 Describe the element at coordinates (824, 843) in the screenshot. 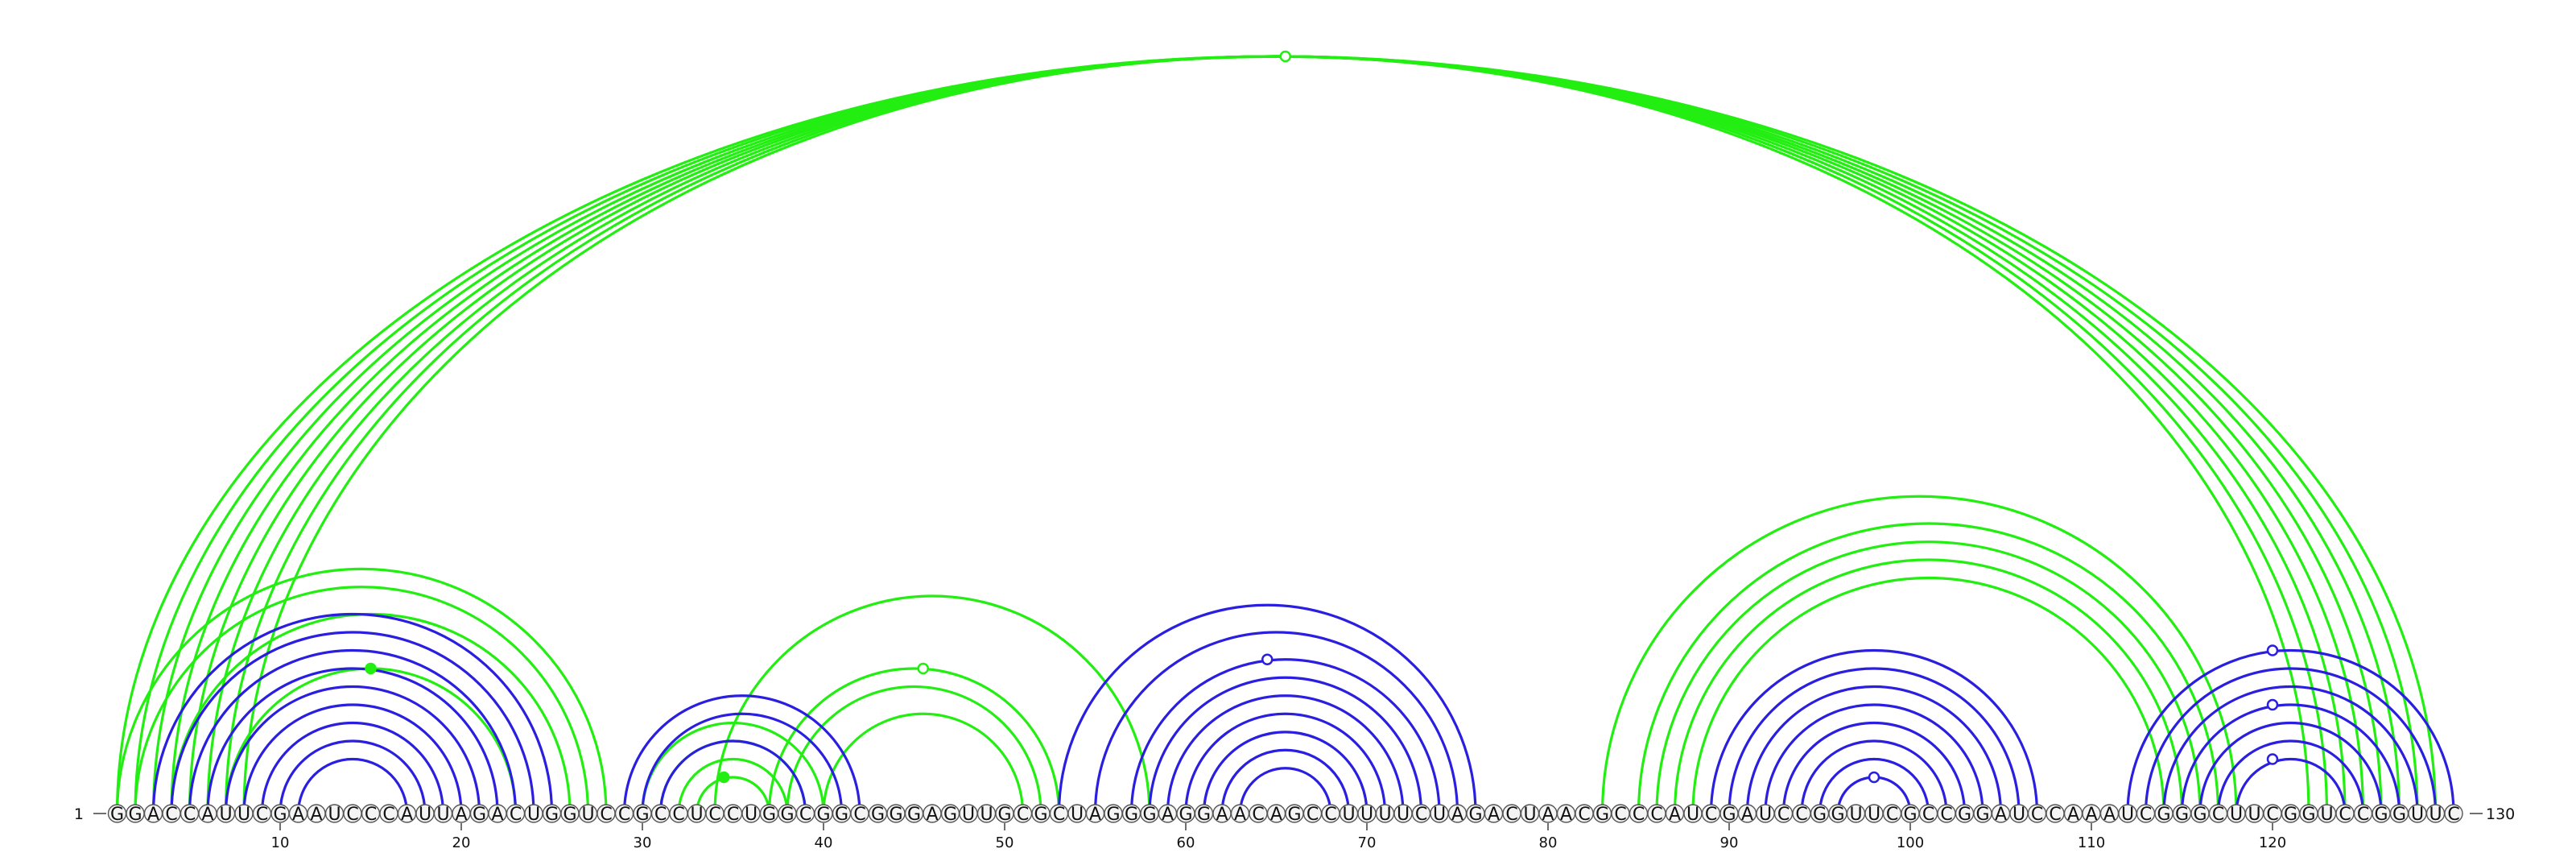

I see `tick-label: 40` at that location.